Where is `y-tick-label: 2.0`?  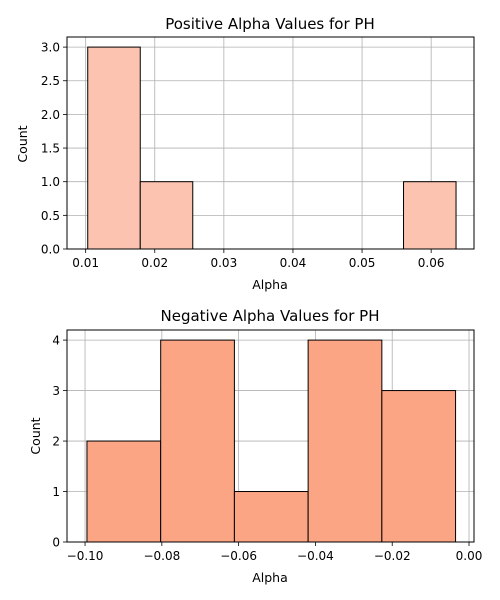
y-tick-label: 2.0 is located at coordinates (50, 115).